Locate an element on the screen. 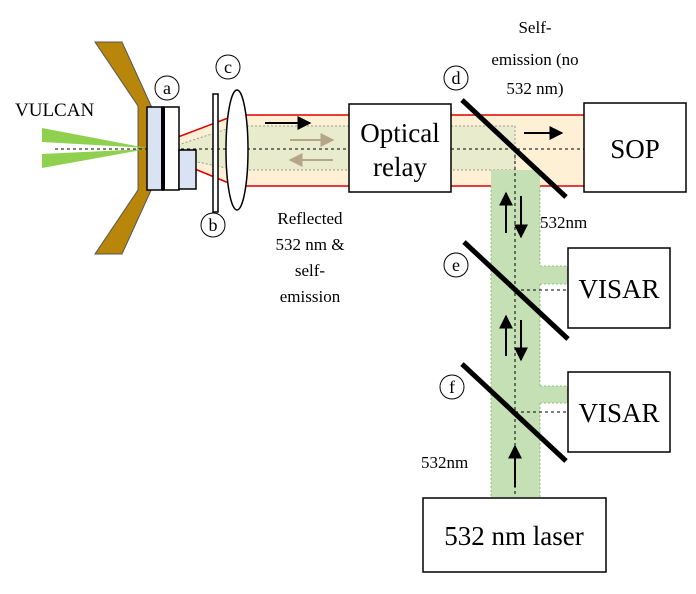 The width and height of the screenshot is (696, 594). optical-relay-label-1: Optical is located at coordinates (399, 133).